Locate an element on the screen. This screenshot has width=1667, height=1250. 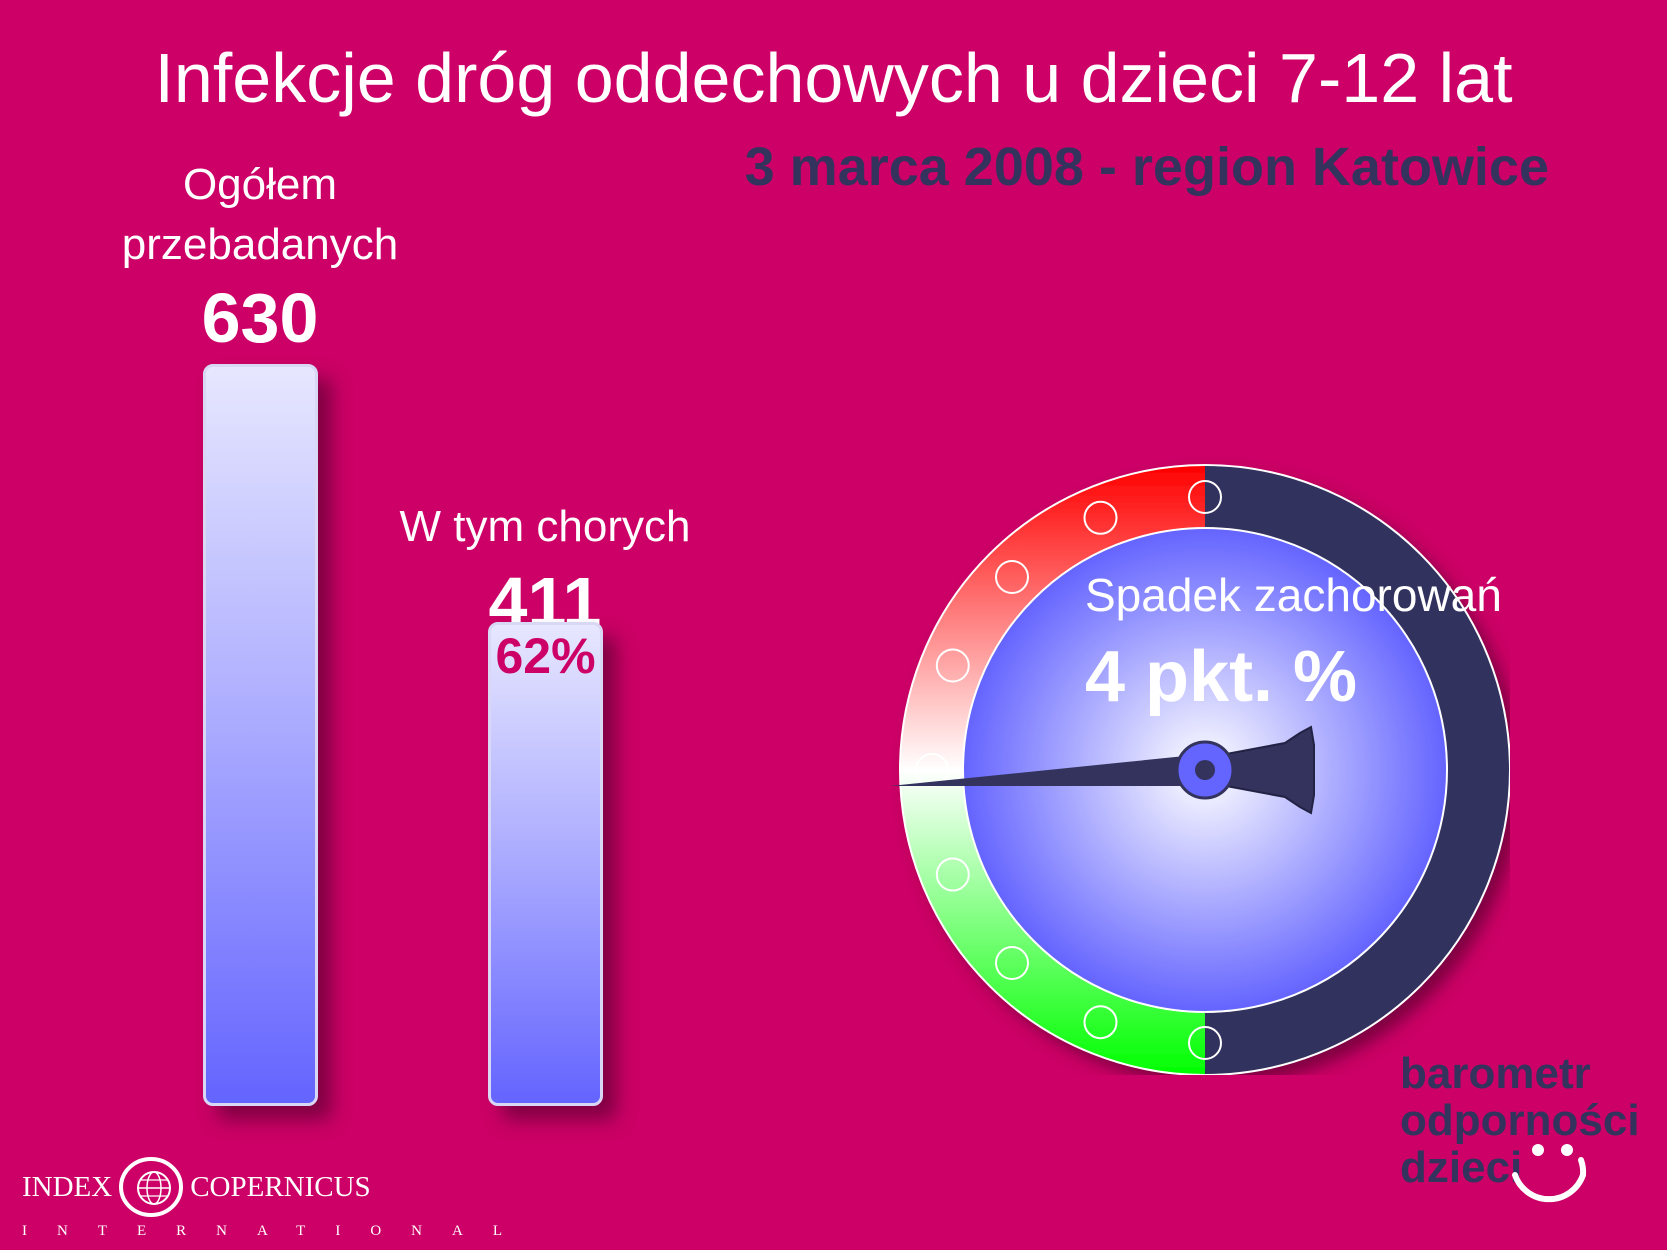
logo-word-copernicus: COPERNICUS is located at coordinates (280, 1186).